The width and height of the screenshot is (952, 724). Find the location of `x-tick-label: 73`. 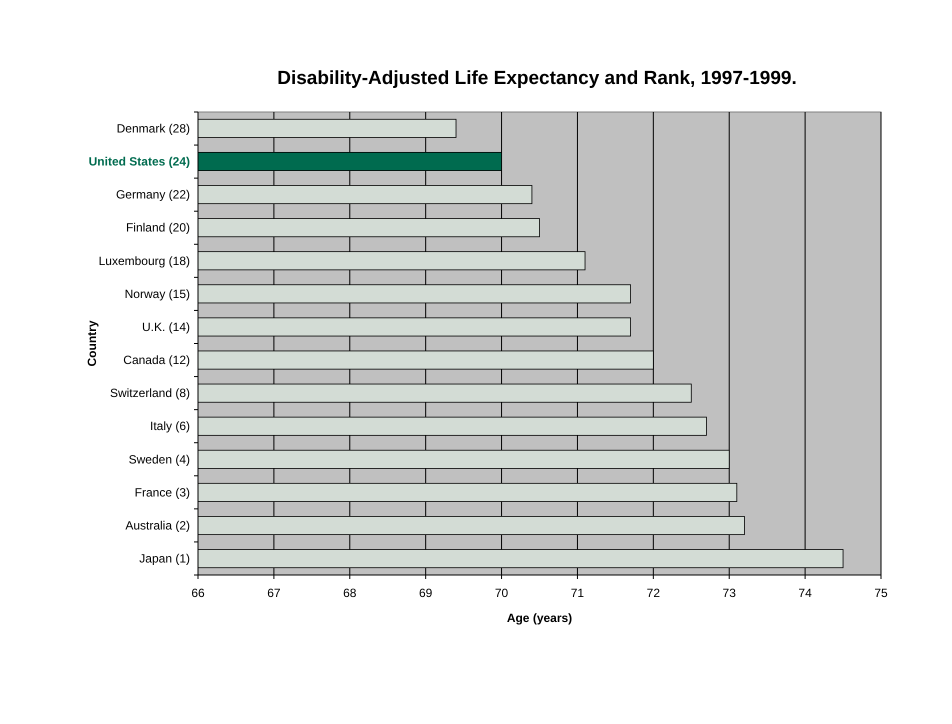

x-tick-label: 73 is located at coordinates (729, 593).